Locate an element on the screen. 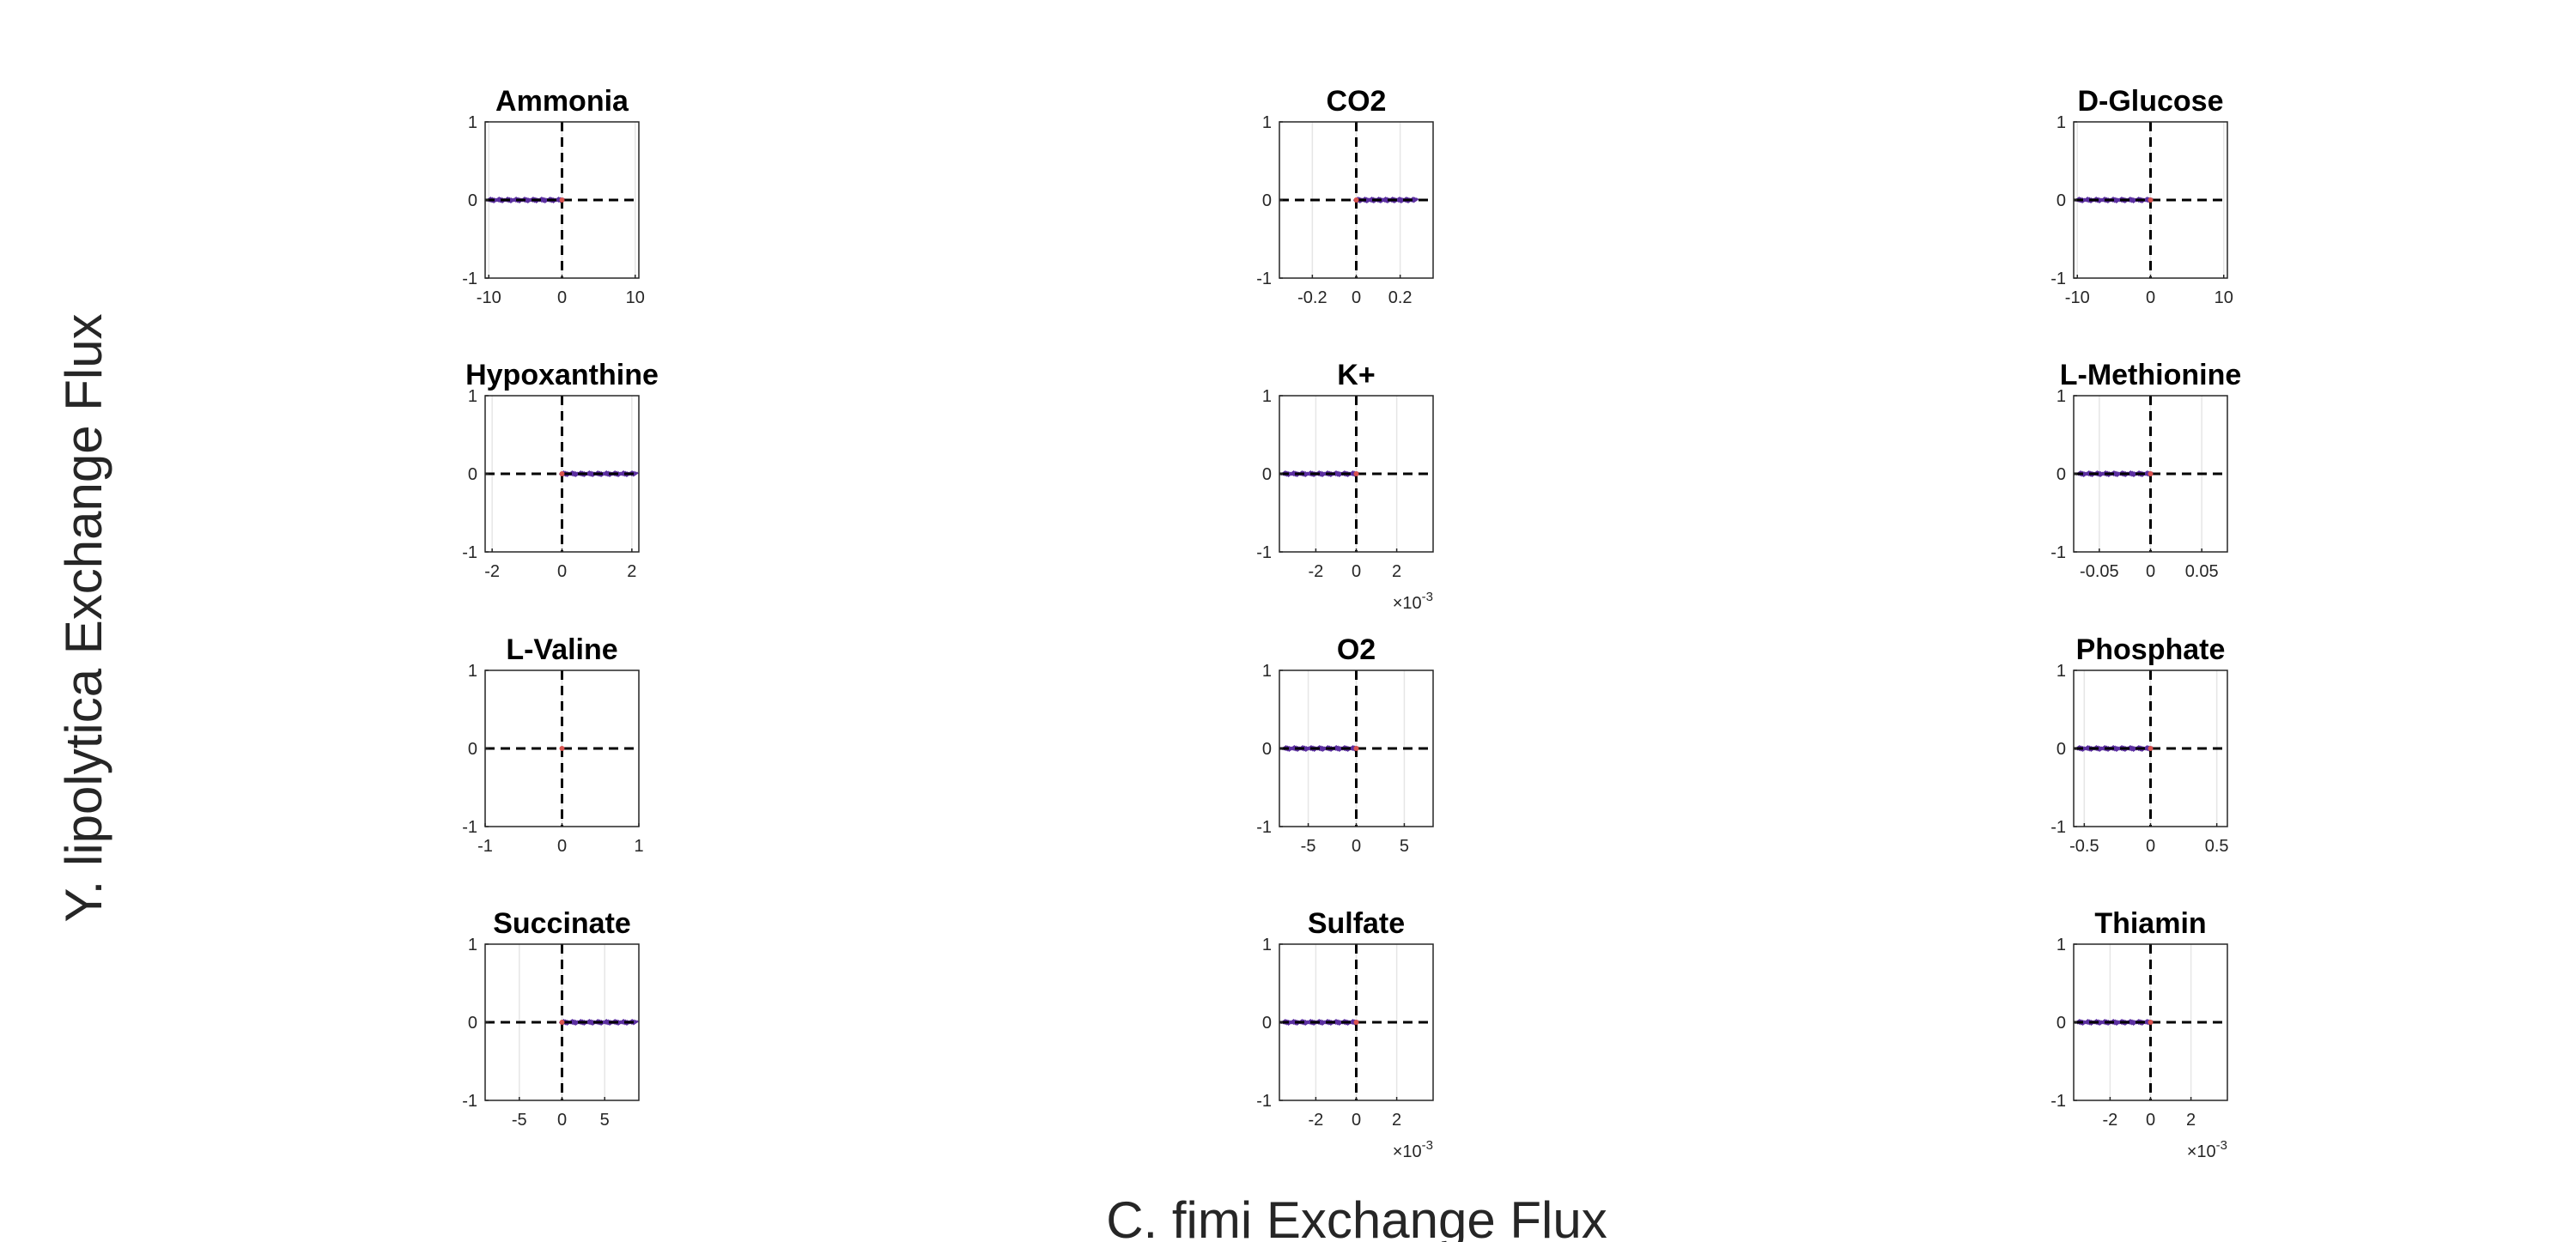 This screenshot has height=1242, width=2576. subplot-title: K+ is located at coordinates (1356, 375).